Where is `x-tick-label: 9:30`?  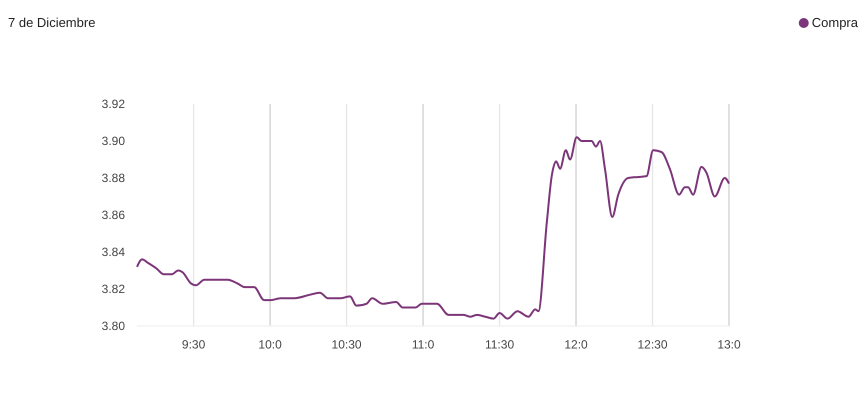 x-tick-label: 9:30 is located at coordinates (194, 345).